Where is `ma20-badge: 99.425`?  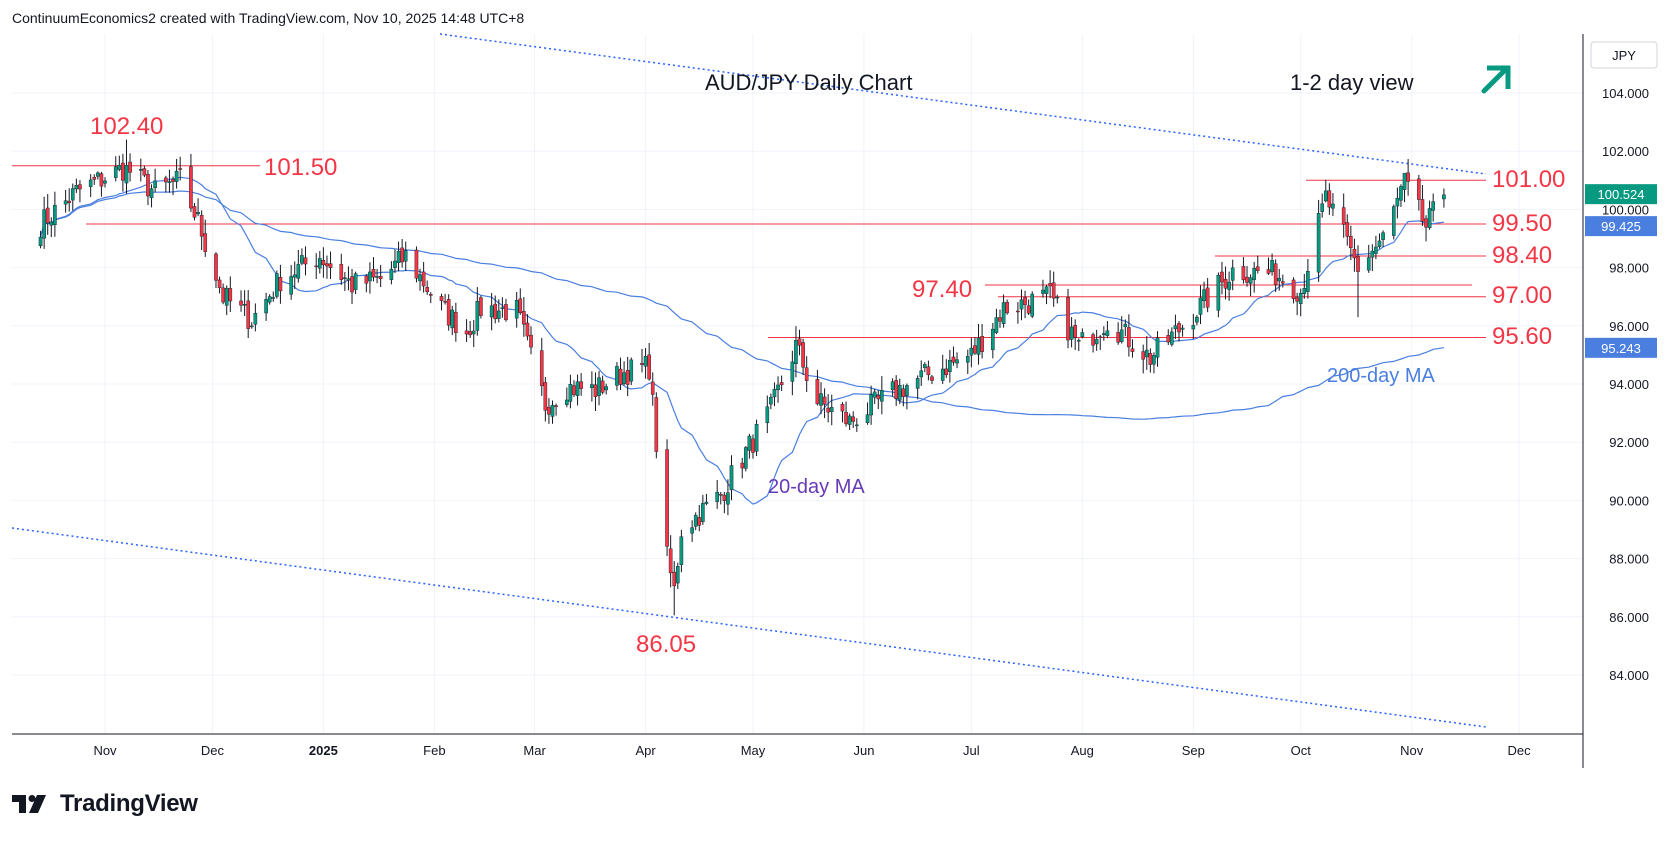 ma20-badge: 99.425 is located at coordinates (1621, 226).